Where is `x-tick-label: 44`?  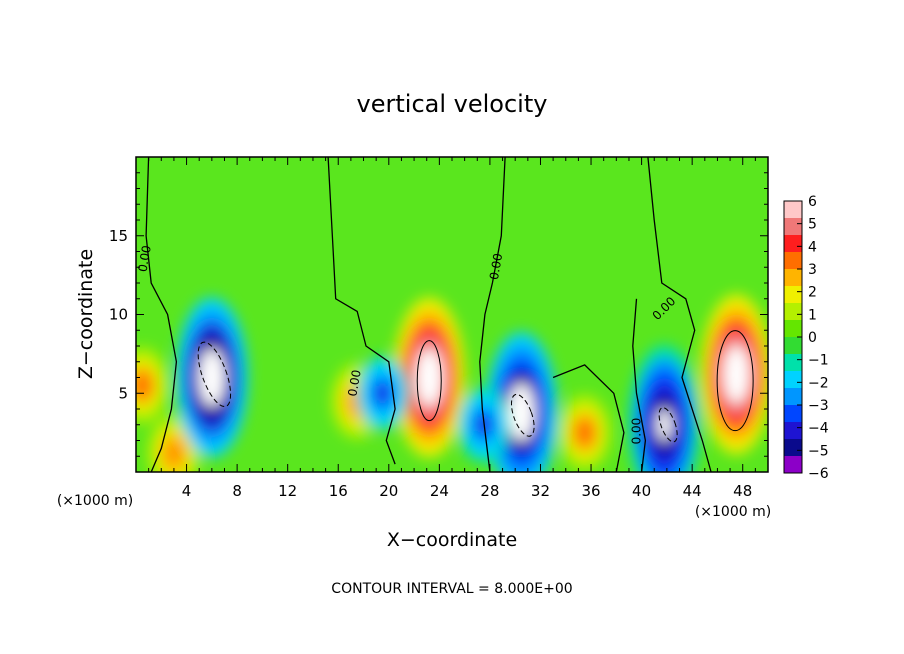
x-tick-label: 44 is located at coordinates (692, 491).